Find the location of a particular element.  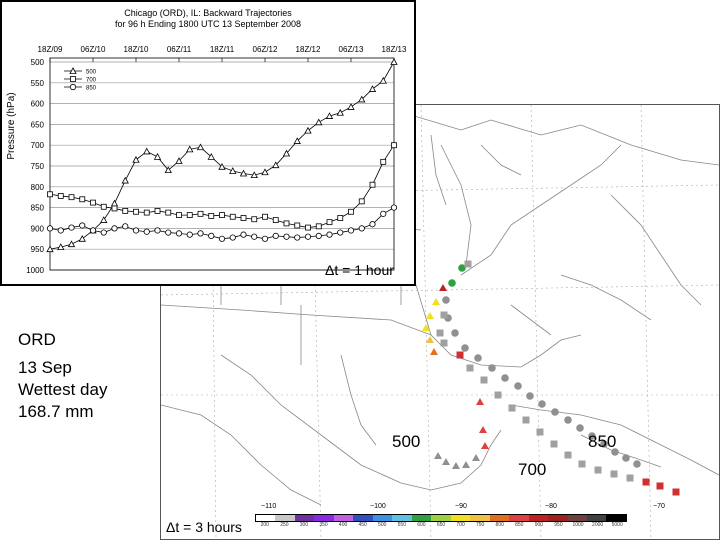

colorbar-tick-label: 450 is located at coordinates (362, 525).